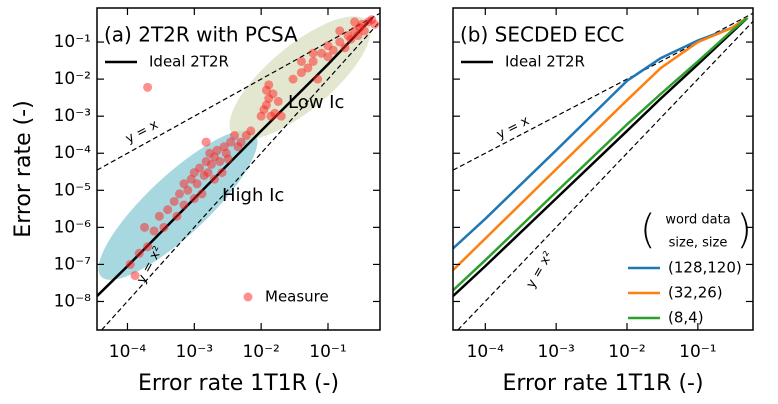  I want to click on legend-label: (128,120), so click(705, 268).